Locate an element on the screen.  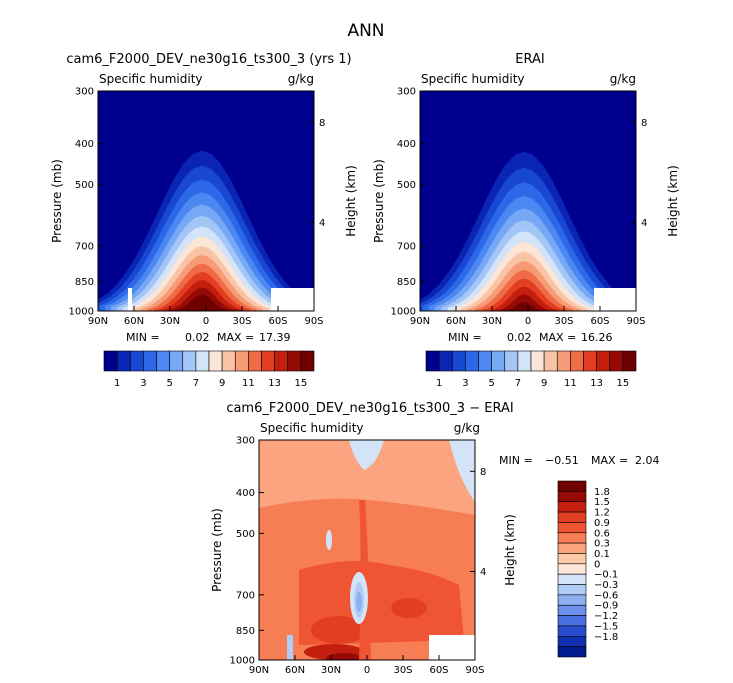
panel-obs-ylabel-right: Height (km) is located at coordinates (673, 200).